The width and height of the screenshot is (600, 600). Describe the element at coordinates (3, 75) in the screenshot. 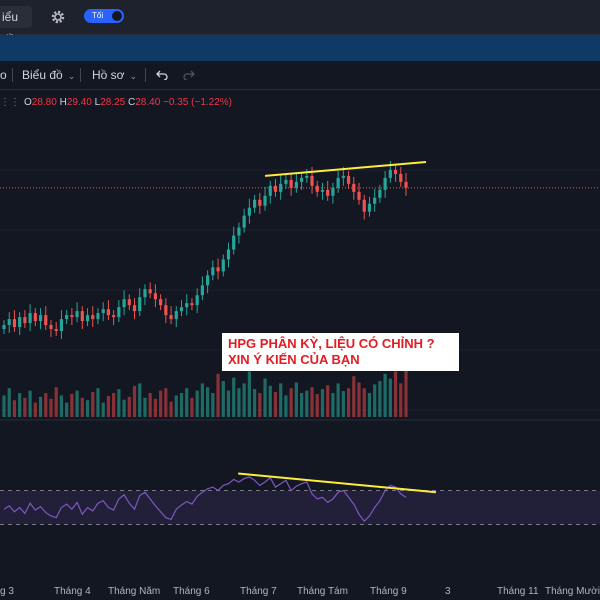

I see `toolbar-fragment: o` at that location.